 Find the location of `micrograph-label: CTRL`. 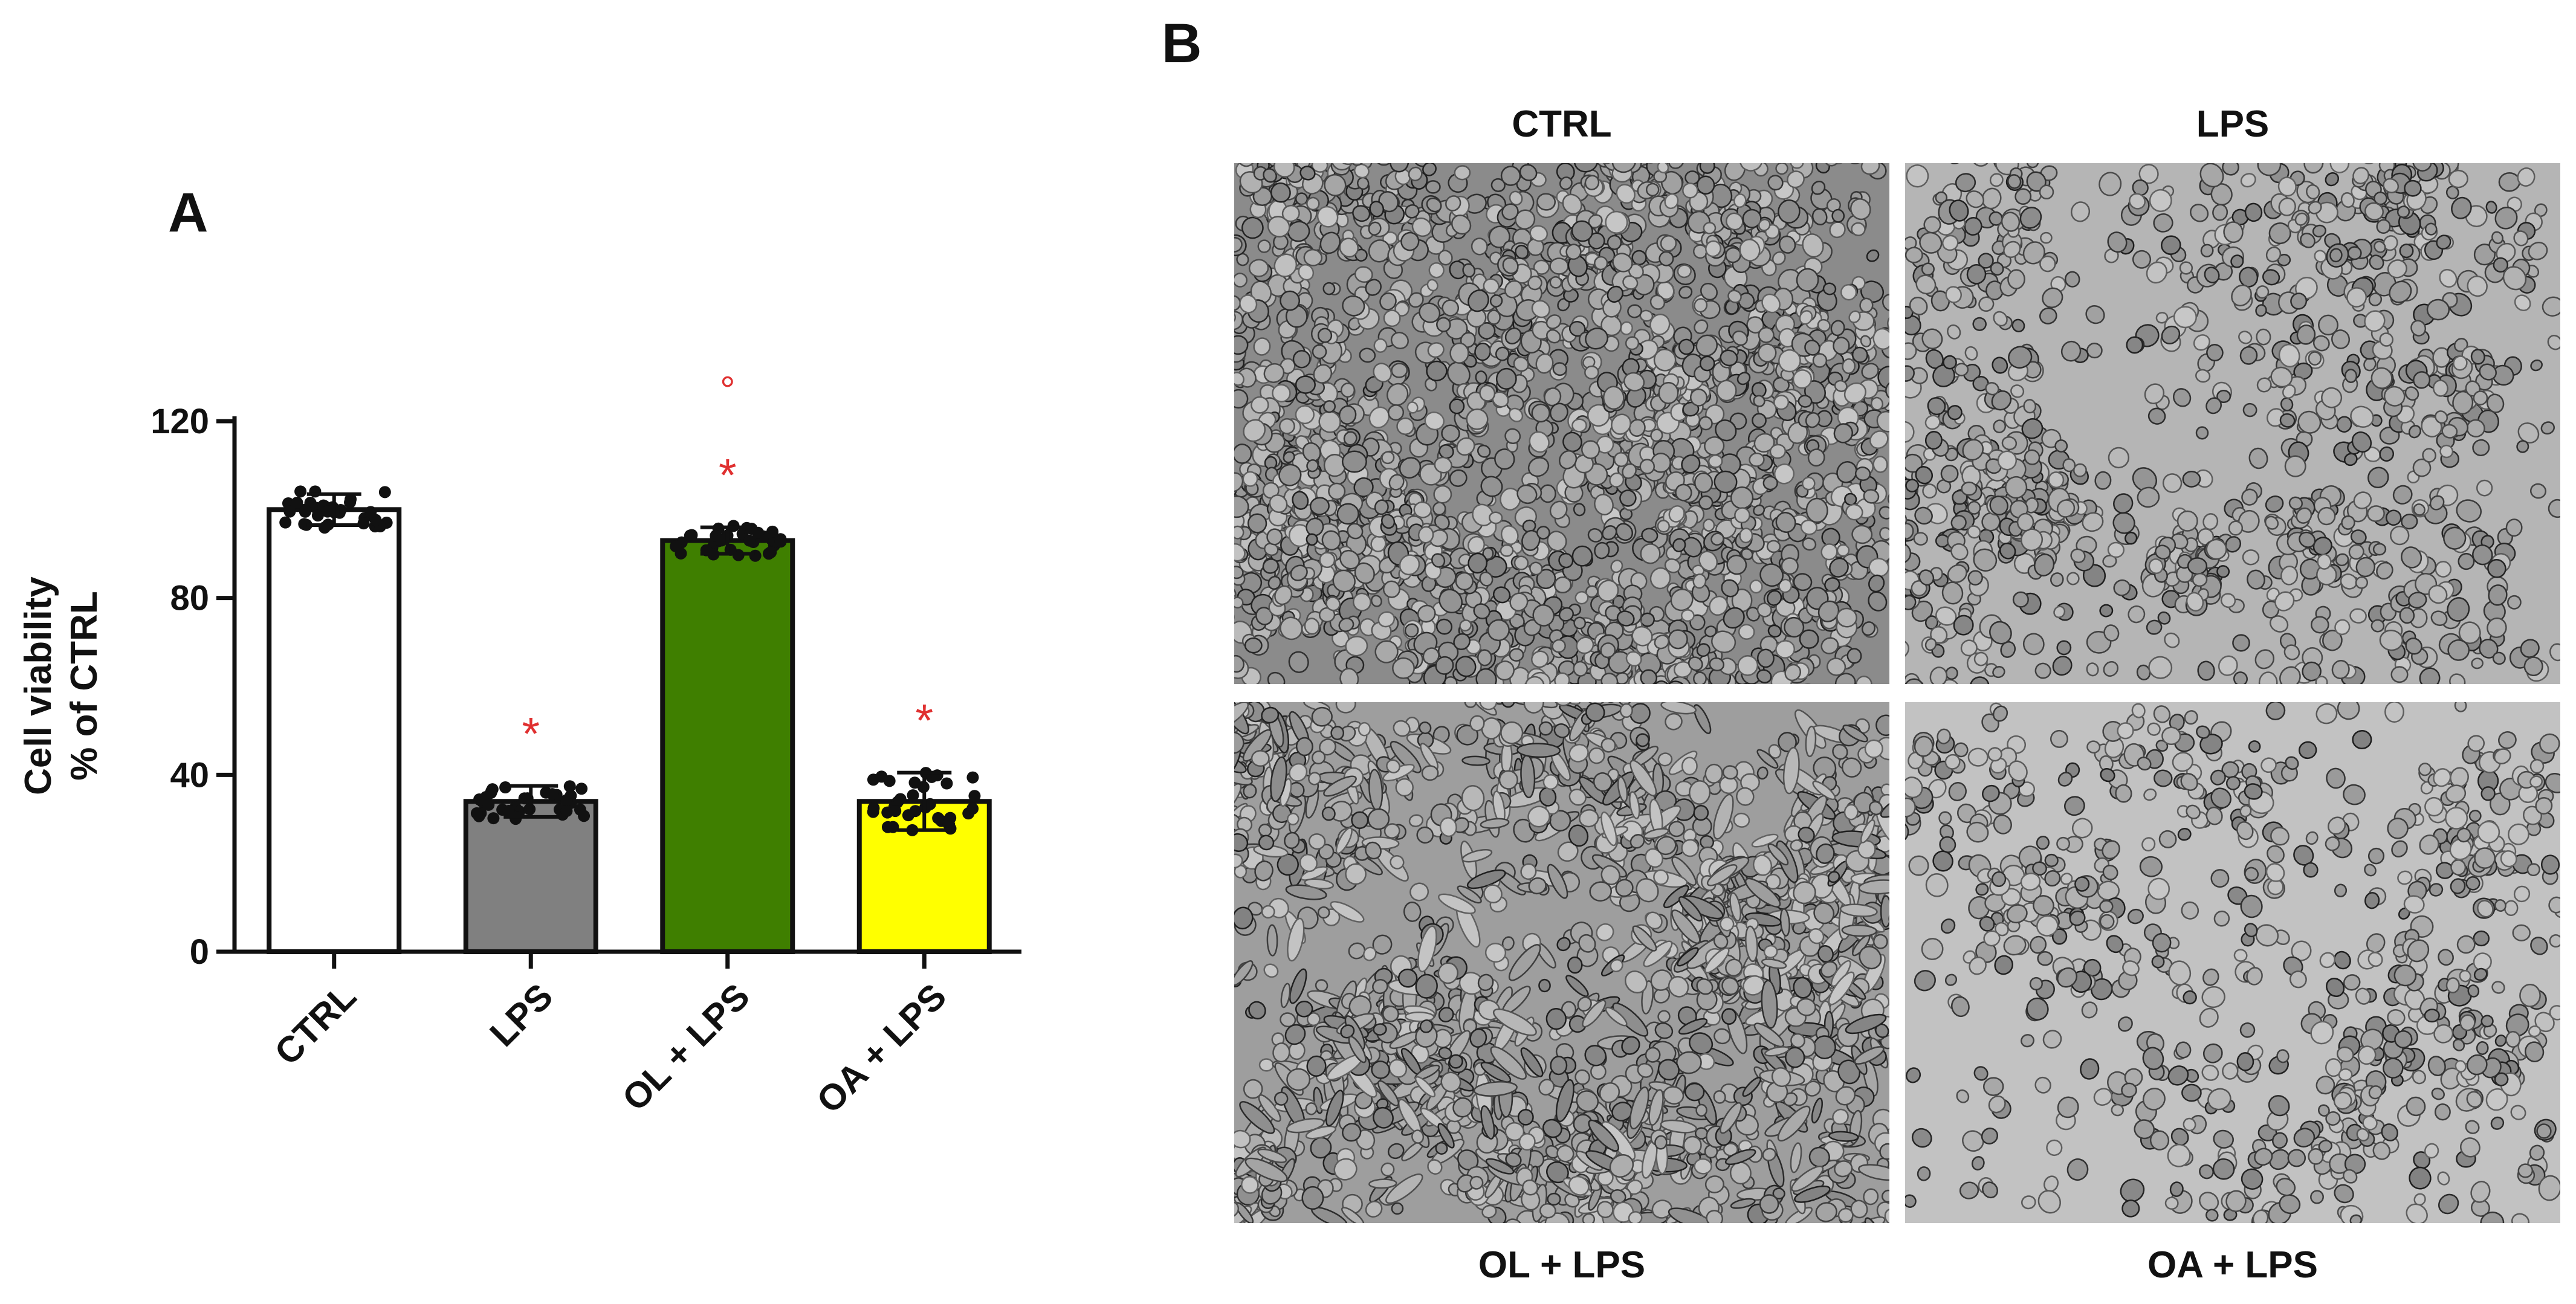

micrograph-label: CTRL is located at coordinates (1562, 124).